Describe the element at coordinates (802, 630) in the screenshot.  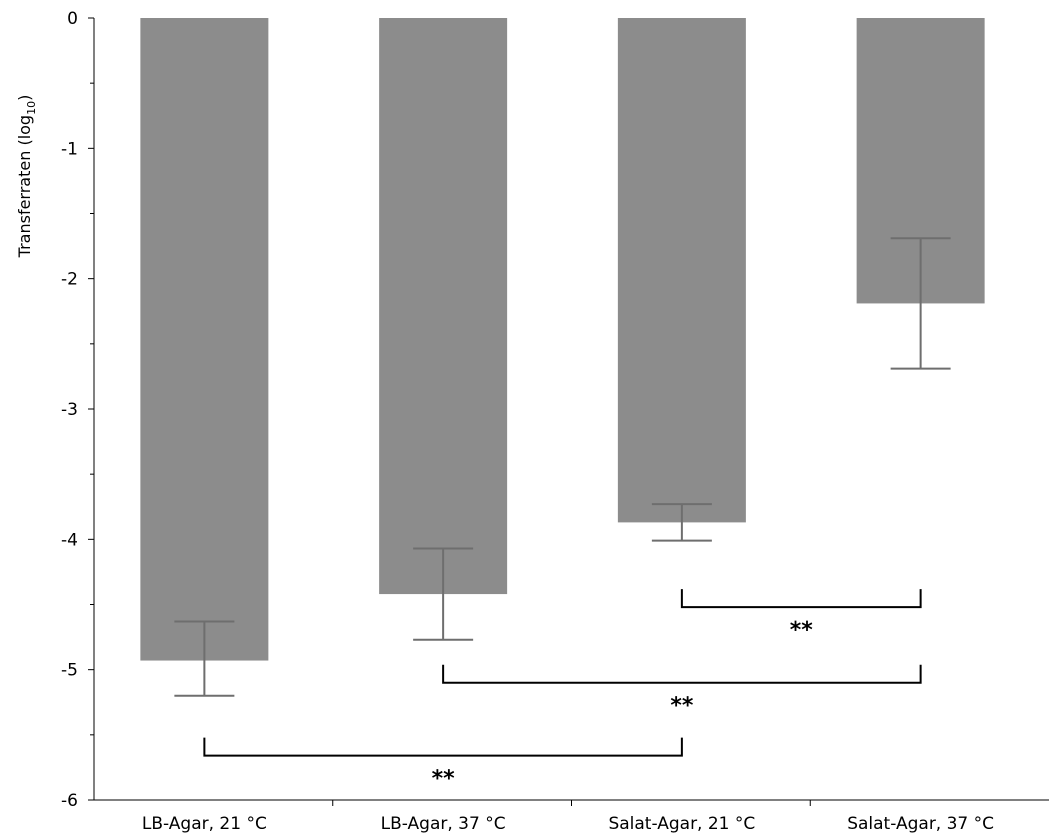
I see `significance-label-1: **` at that location.